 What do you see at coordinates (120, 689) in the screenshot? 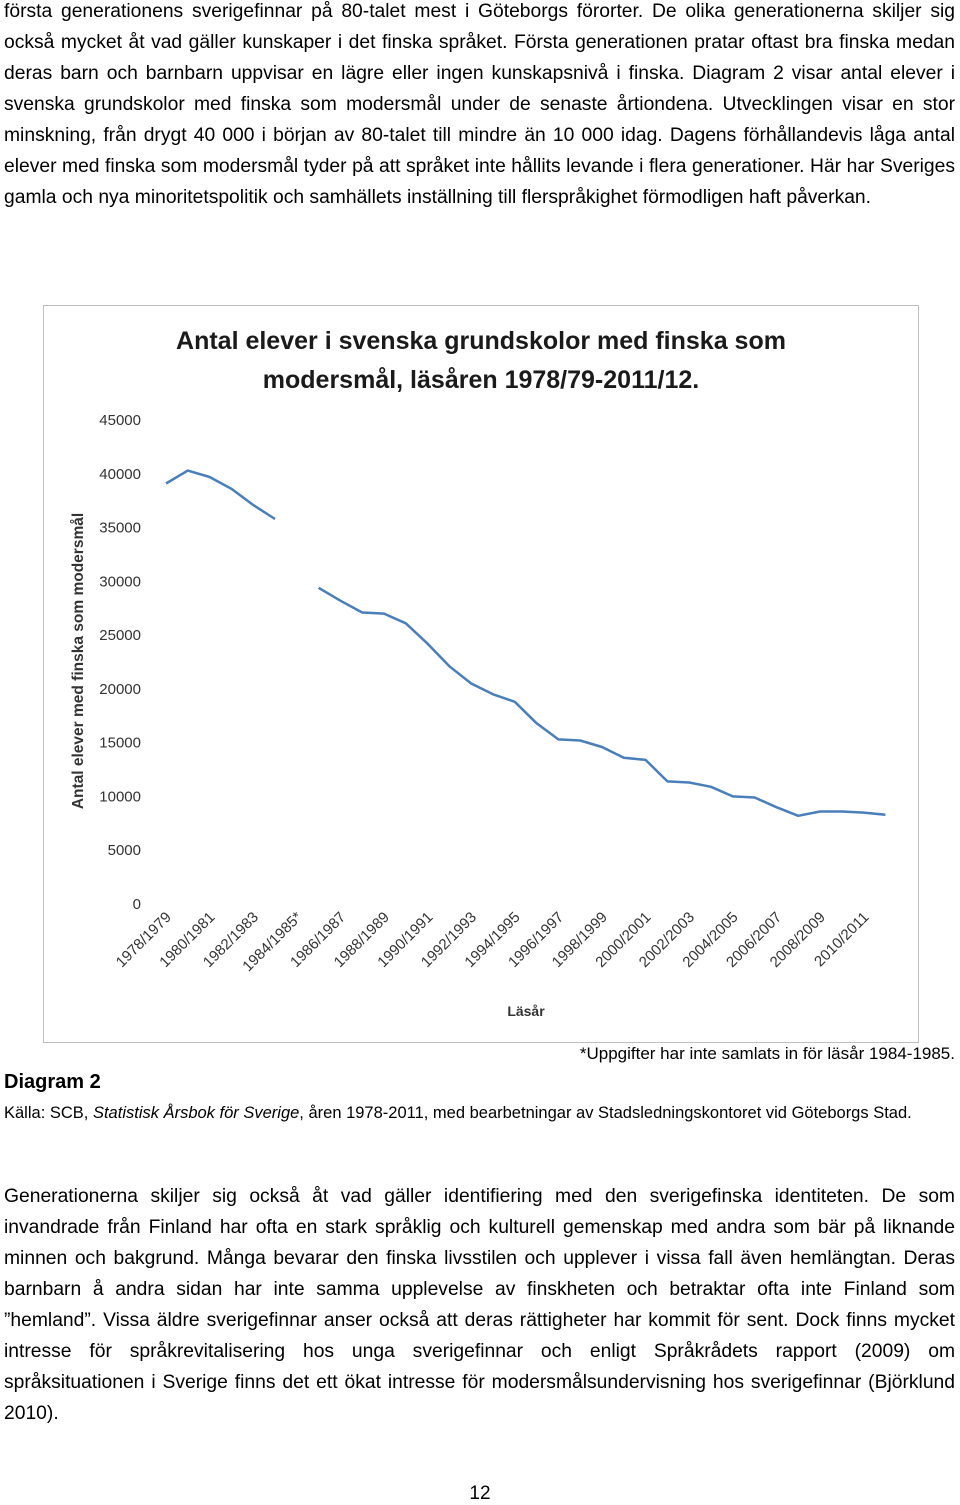
I see `y-tick-label: 20000` at bounding box center [120, 689].